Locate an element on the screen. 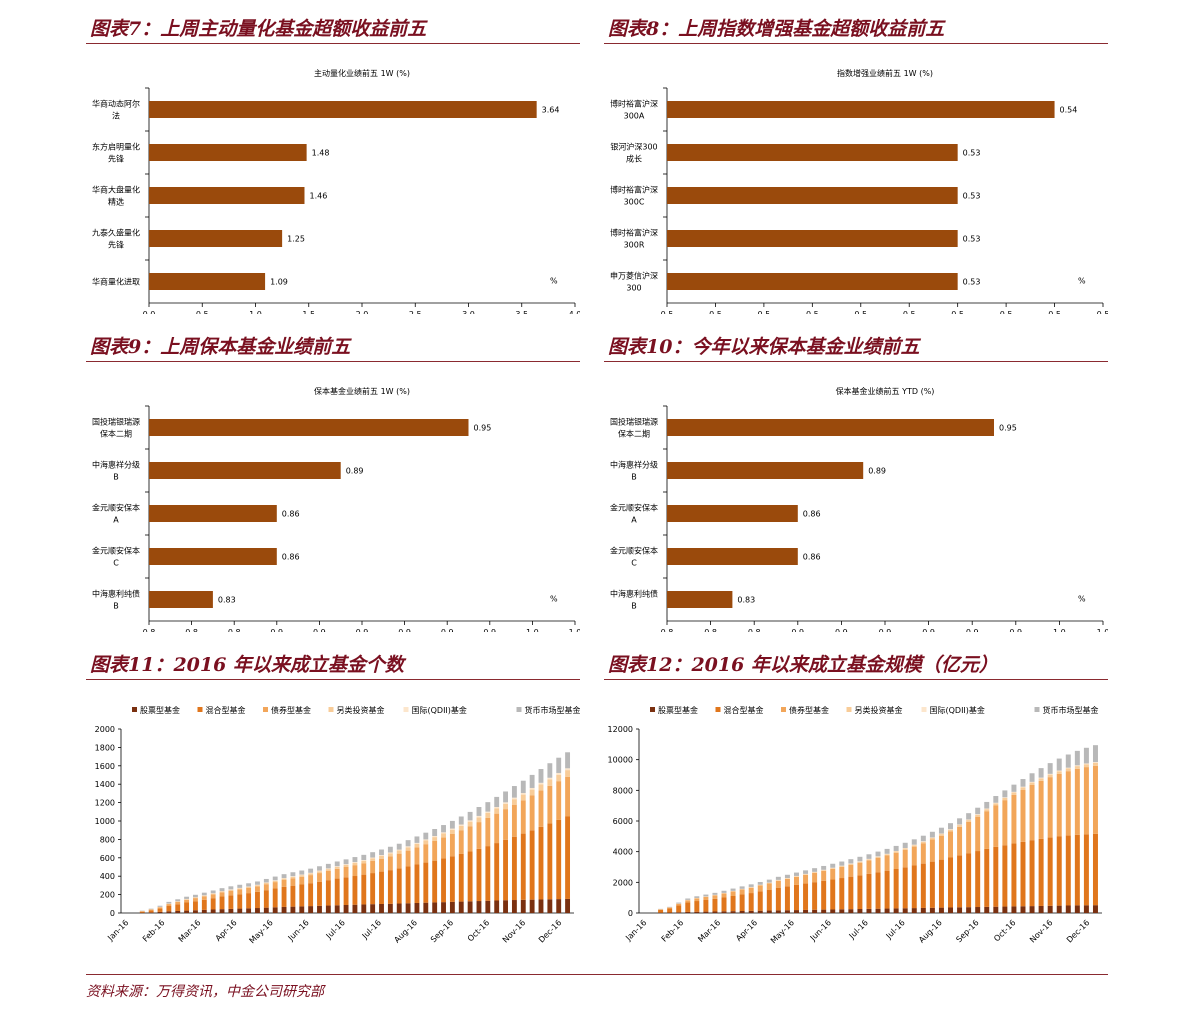 The image size is (1191, 1012). y-tick-label: 800 is located at coordinates (107, 839).